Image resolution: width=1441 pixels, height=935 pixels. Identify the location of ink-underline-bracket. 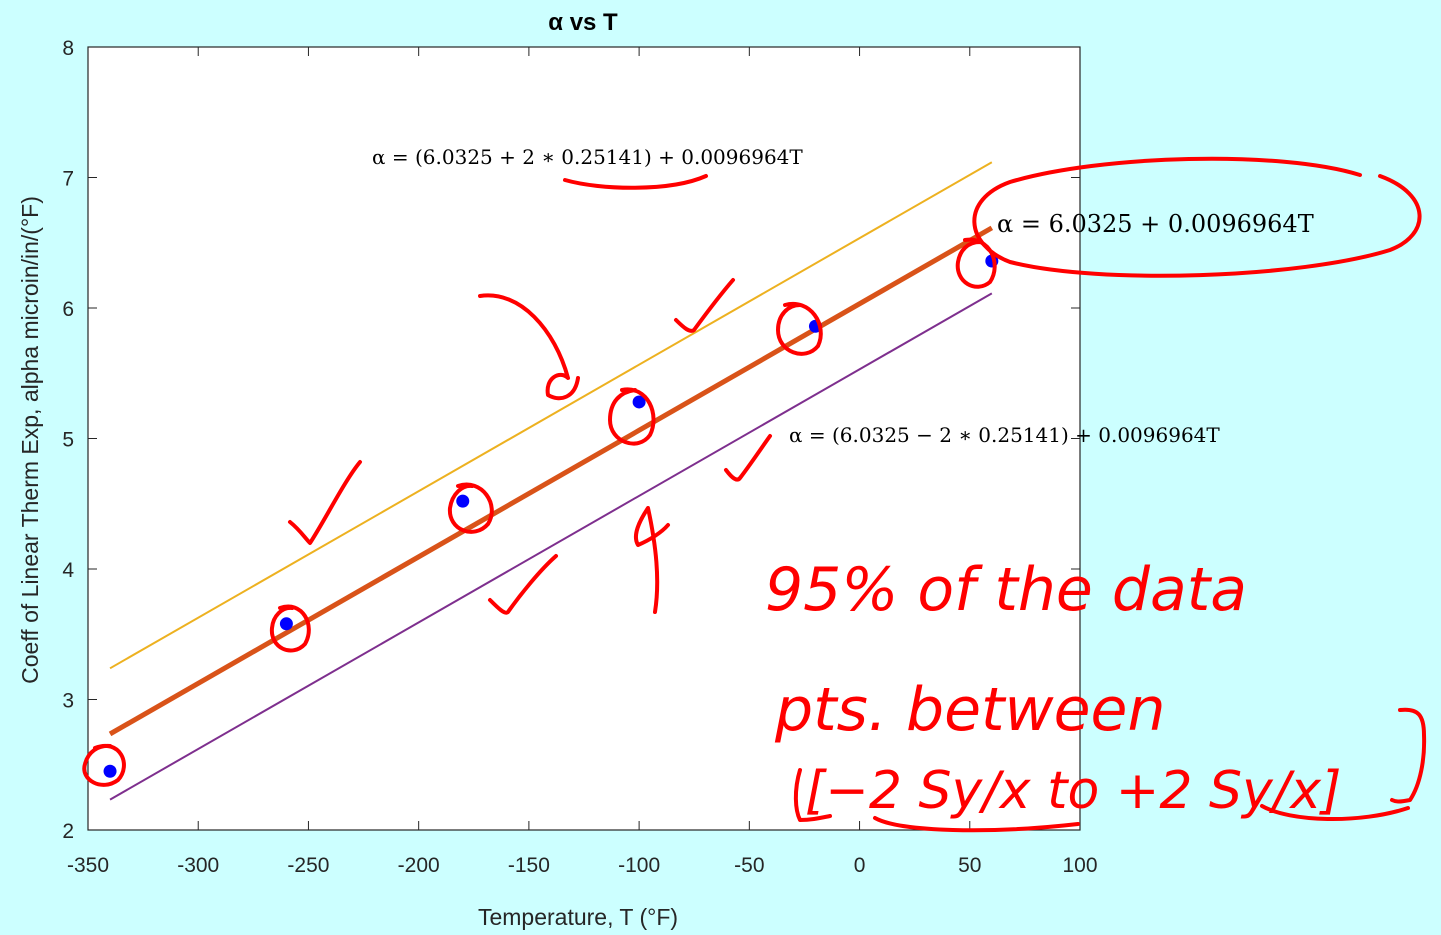
(976, 824).